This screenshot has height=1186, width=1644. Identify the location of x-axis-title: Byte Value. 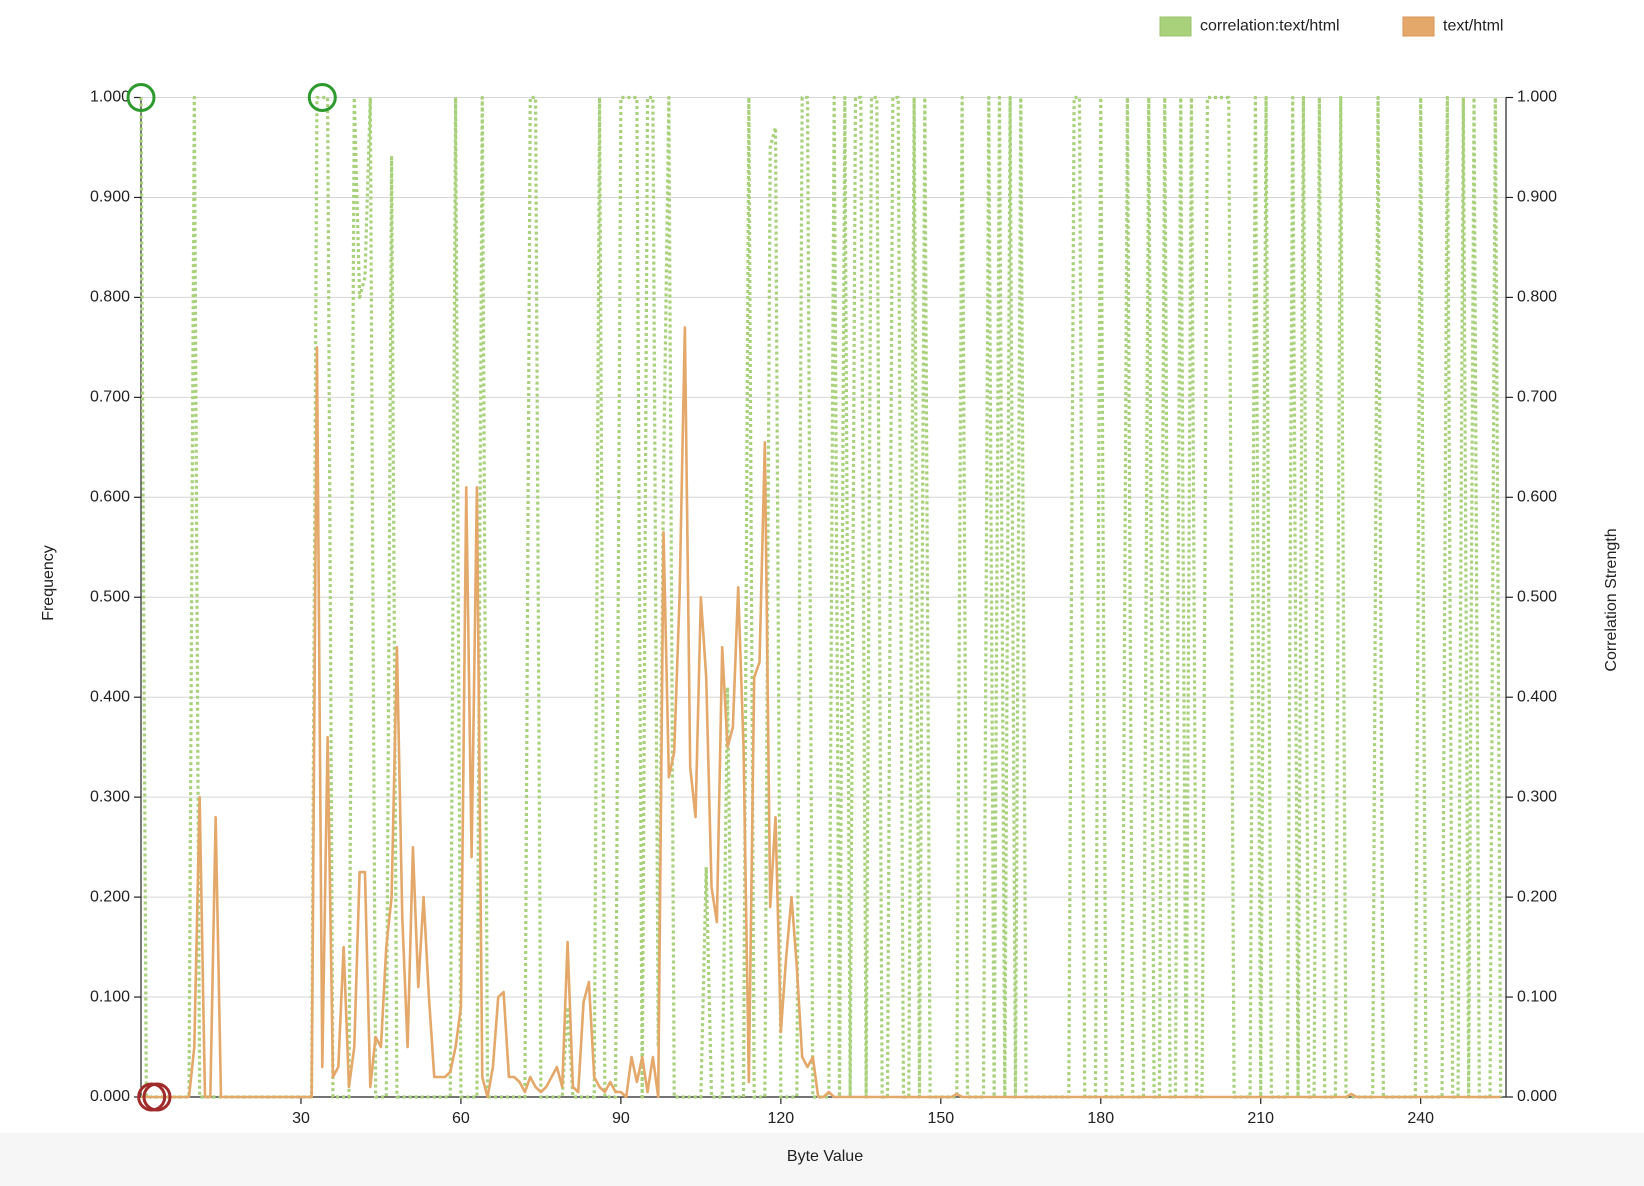
(825, 1156).